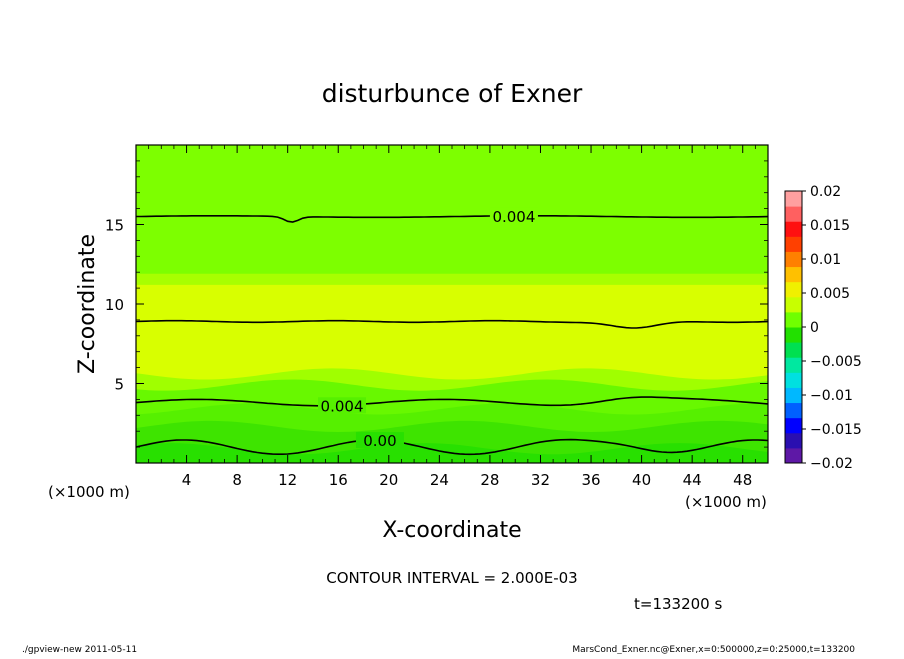  What do you see at coordinates (489, 480) in the screenshot?
I see `x-tick-label: 28` at bounding box center [489, 480].